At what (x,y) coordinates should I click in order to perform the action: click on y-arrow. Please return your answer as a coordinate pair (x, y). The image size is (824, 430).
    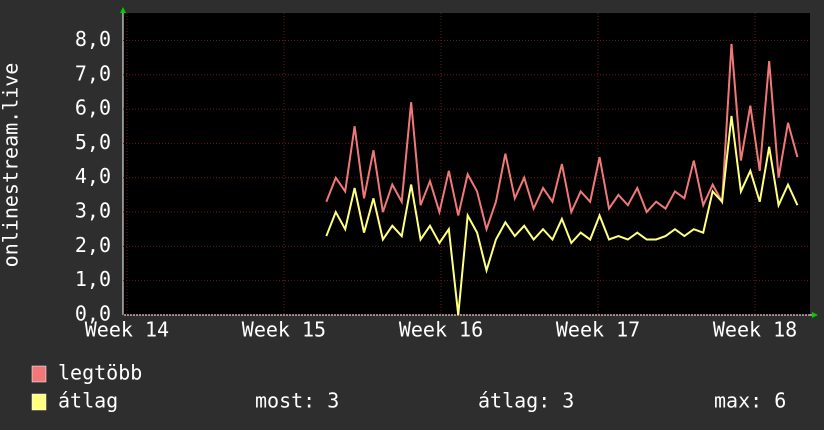
    Looking at the image, I should click on (123, 10).